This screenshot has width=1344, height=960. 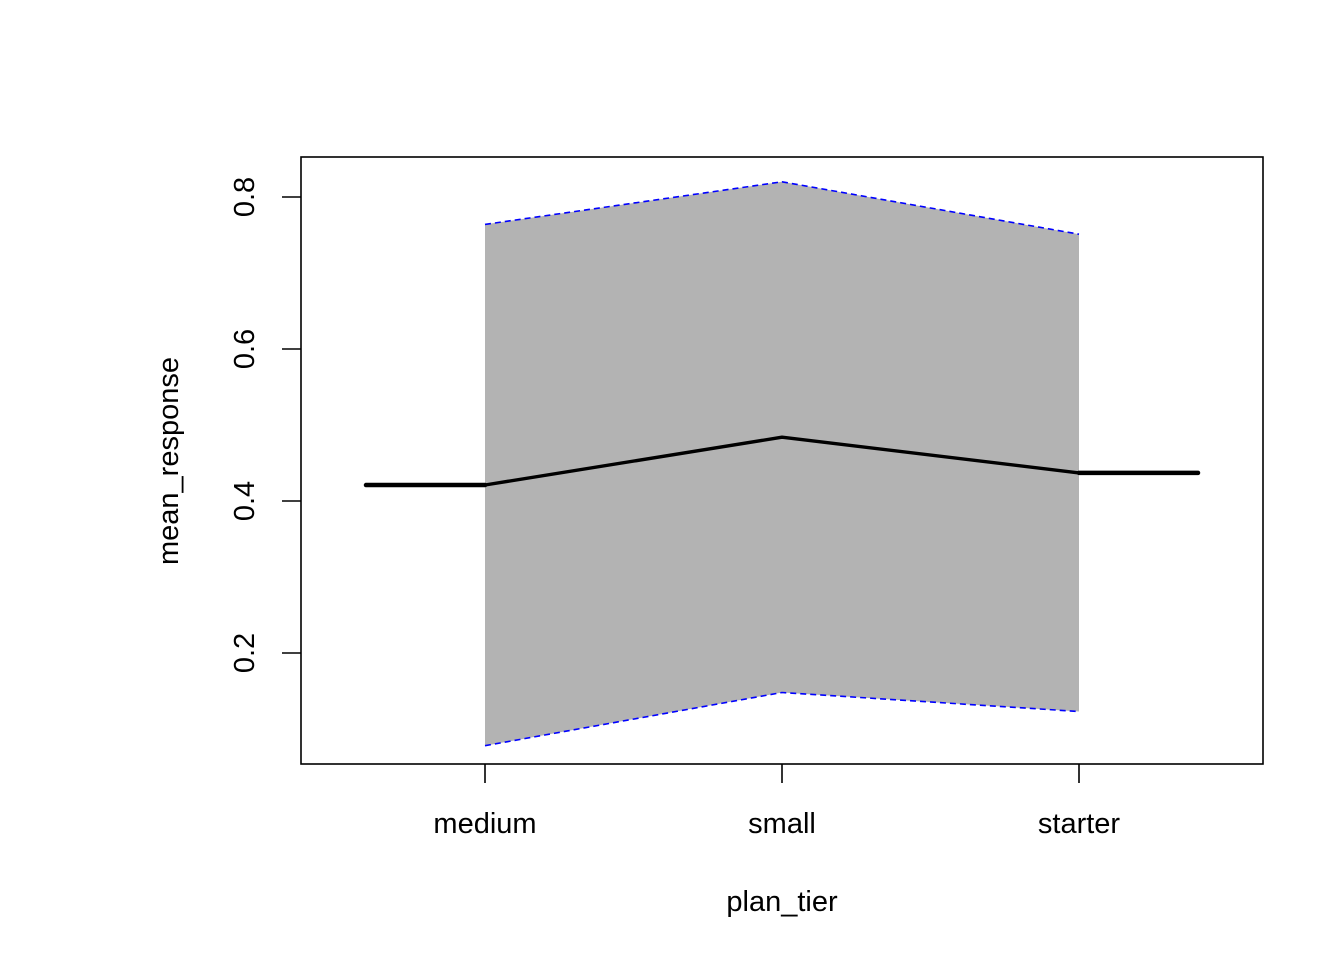 I want to click on band-lower-line, so click(x=782, y=719).